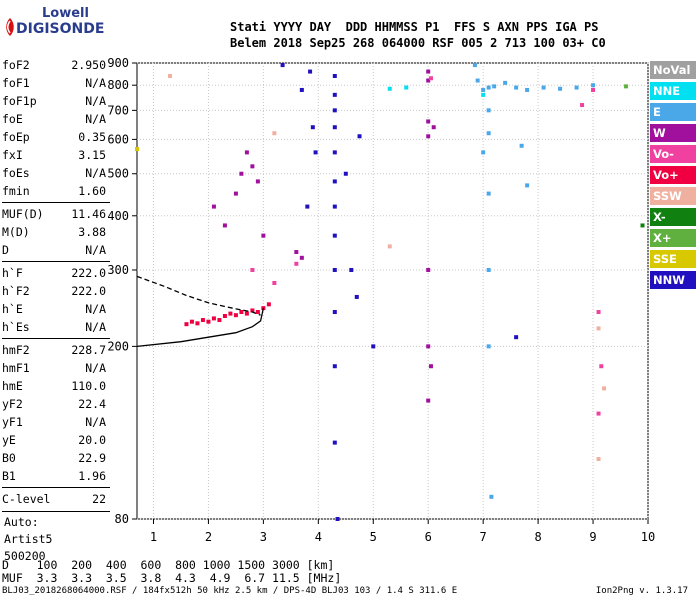  What do you see at coordinates (92, 440) in the screenshot?
I see `parameter-value: 20.0` at bounding box center [92, 440].